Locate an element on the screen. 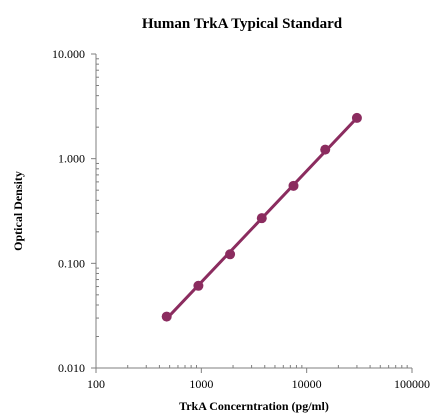 This screenshot has width=433, height=419. x-tick-labels-group: 100 1000 10000 100000 is located at coordinates (258, 384).